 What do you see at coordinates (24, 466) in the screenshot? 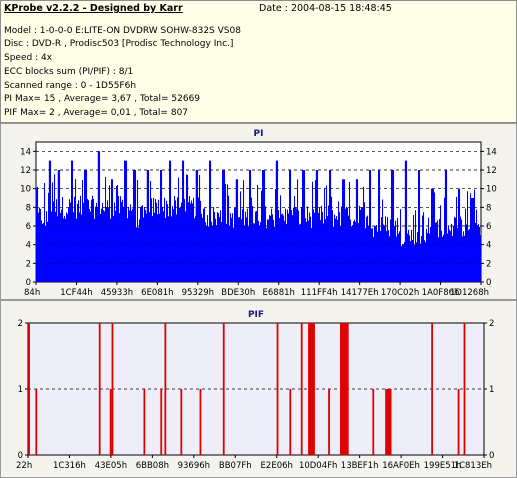
I see `pif-xtick-label: 22h` at bounding box center [24, 466].